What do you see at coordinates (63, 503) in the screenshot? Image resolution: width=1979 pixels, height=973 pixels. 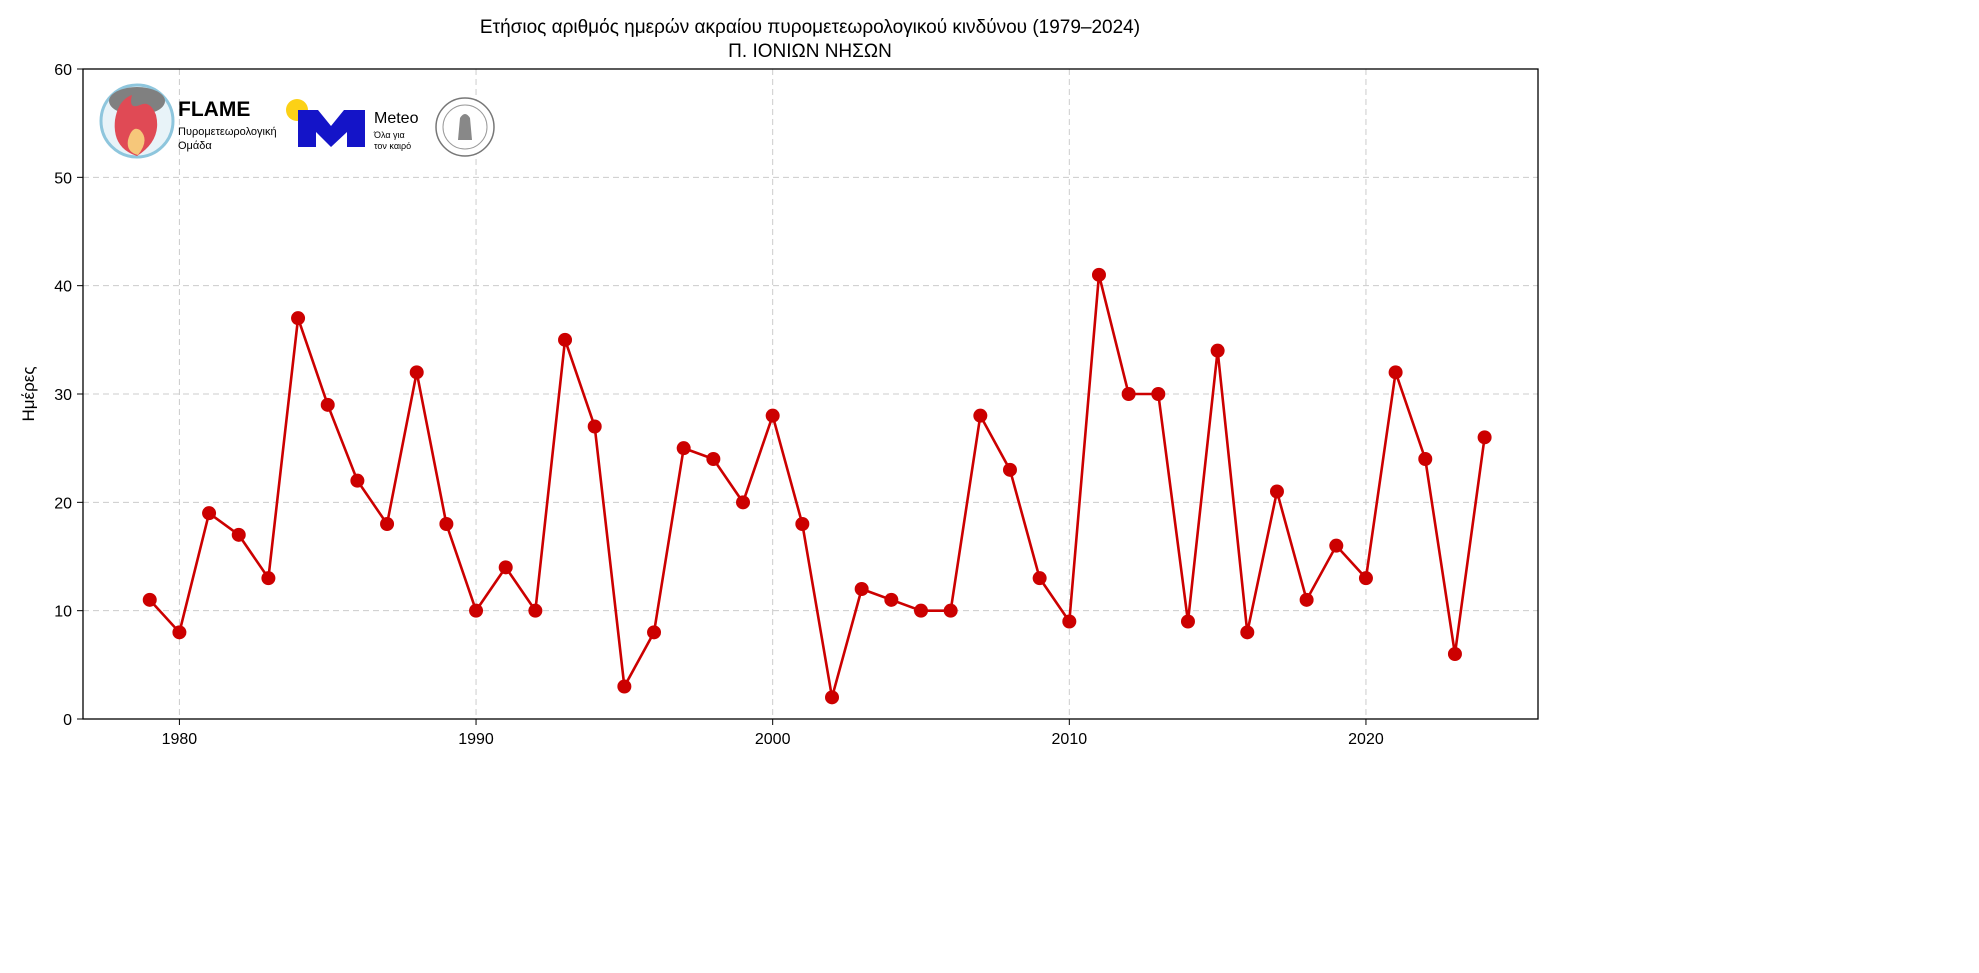 I see `y-tick-label: 20` at bounding box center [63, 503].